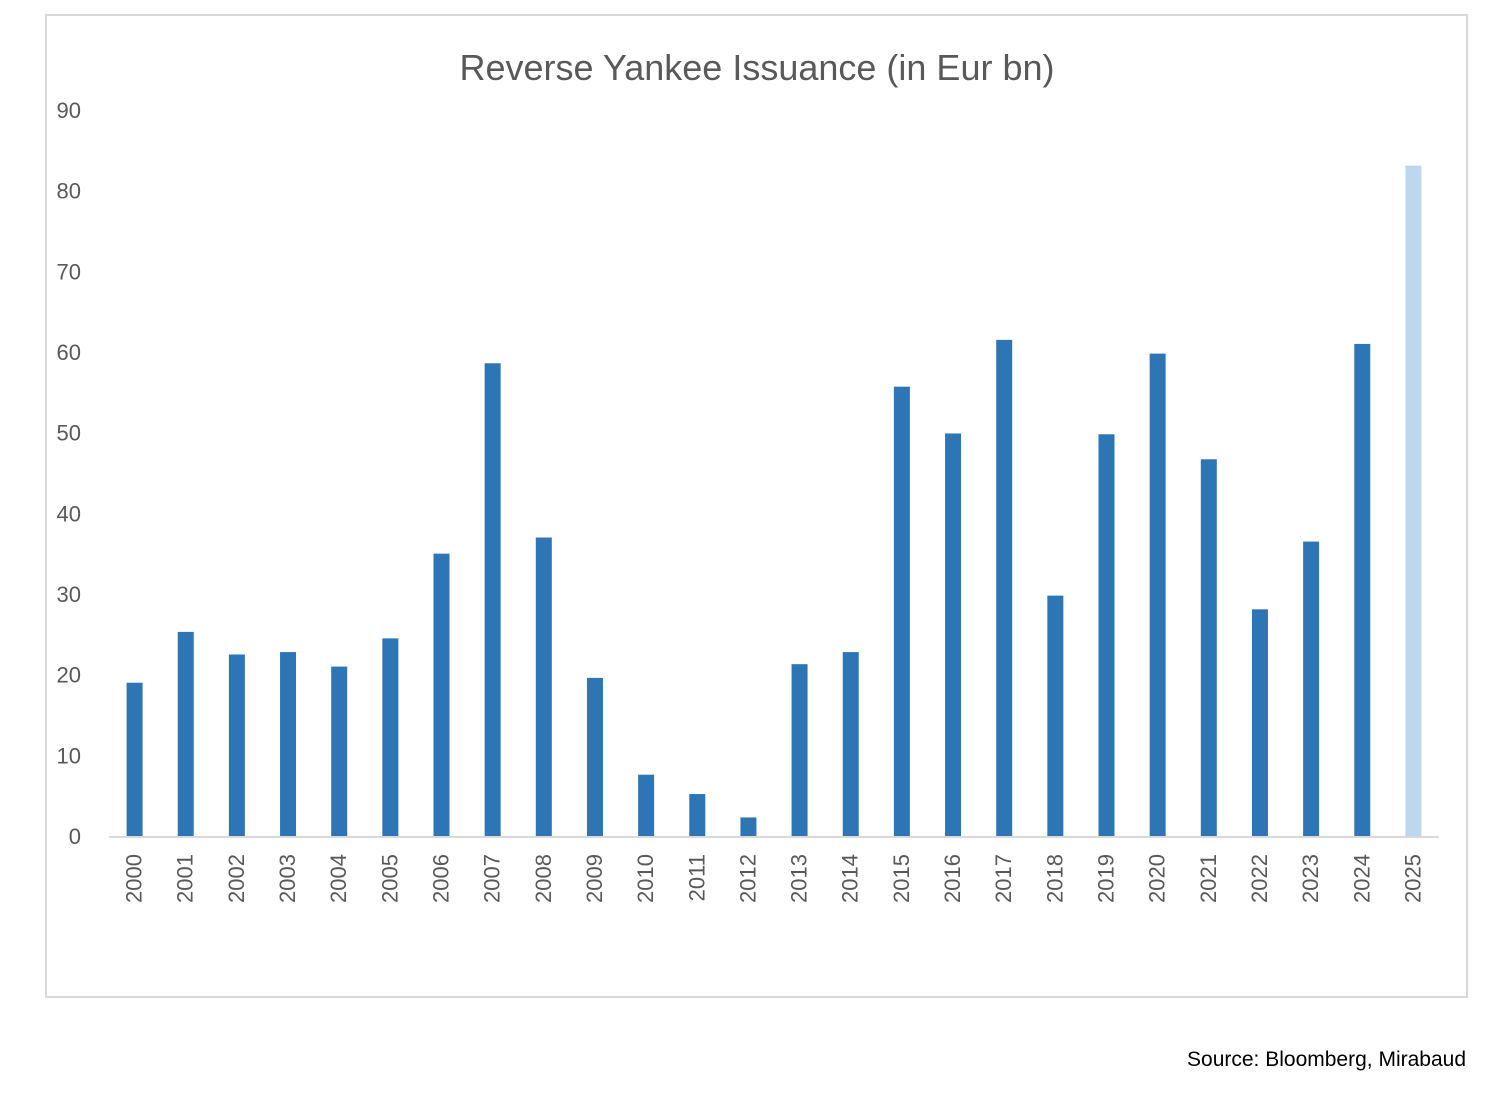 This screenshot has width=1500, height=1094. I want to click on bar-2000, so click(134, 759).